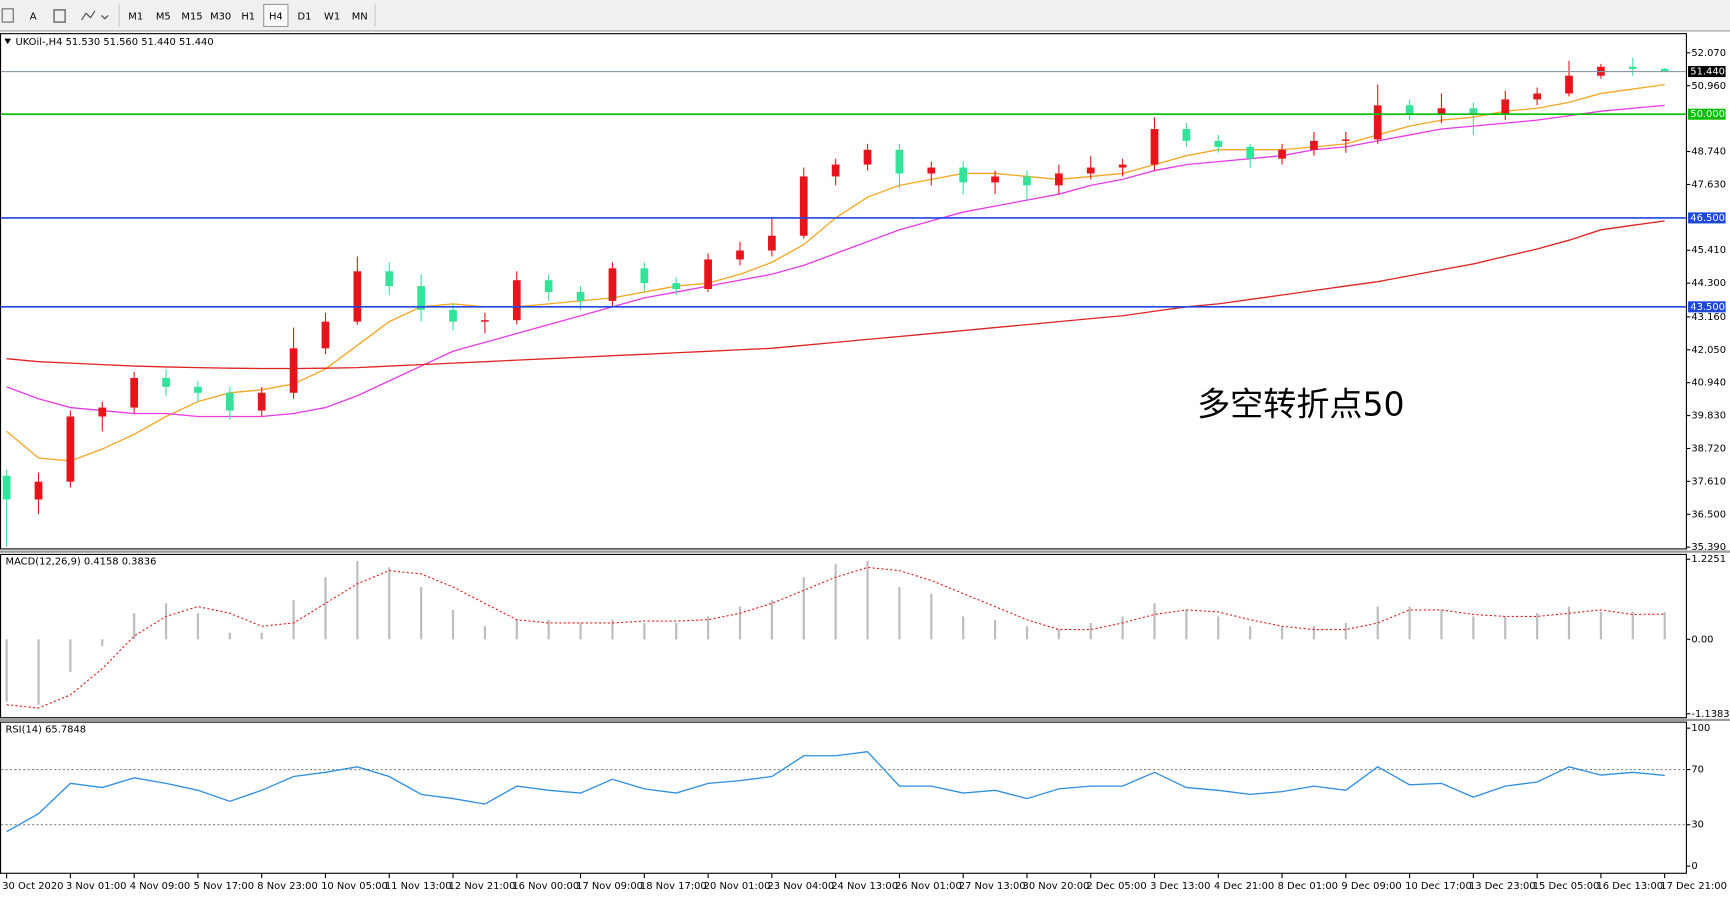 The width and height of the screenshot is (1730, 897). I want to click on timeframe-button: MN, so click(360, 17).